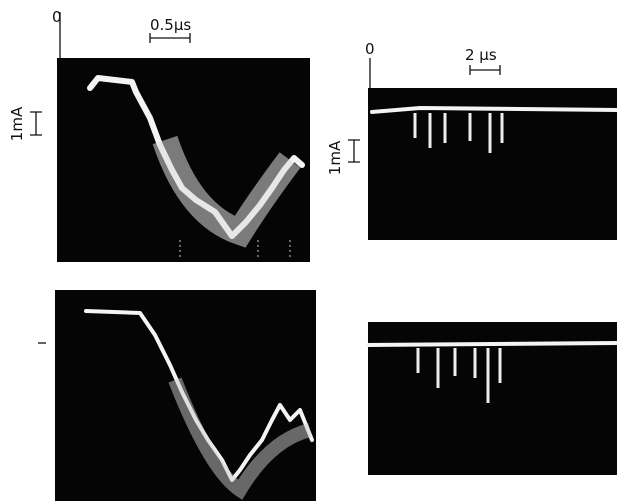  Describe the element at coordinates (481, 55) in the screenshot. I see `time-scale: 2 μs` at that location.